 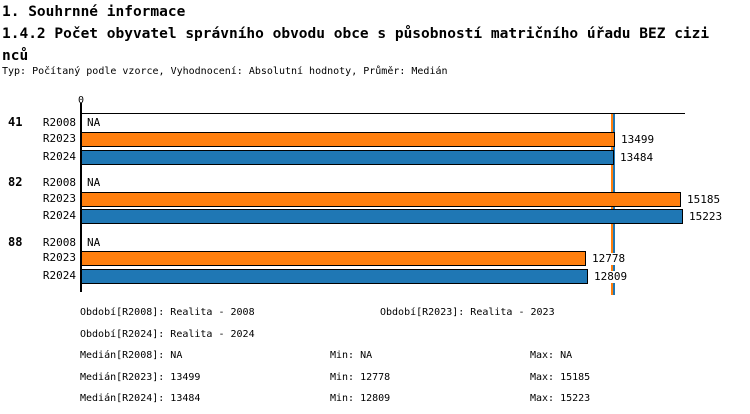 I want to click on bar-value-label: 13499, so click(x=638, y=139).